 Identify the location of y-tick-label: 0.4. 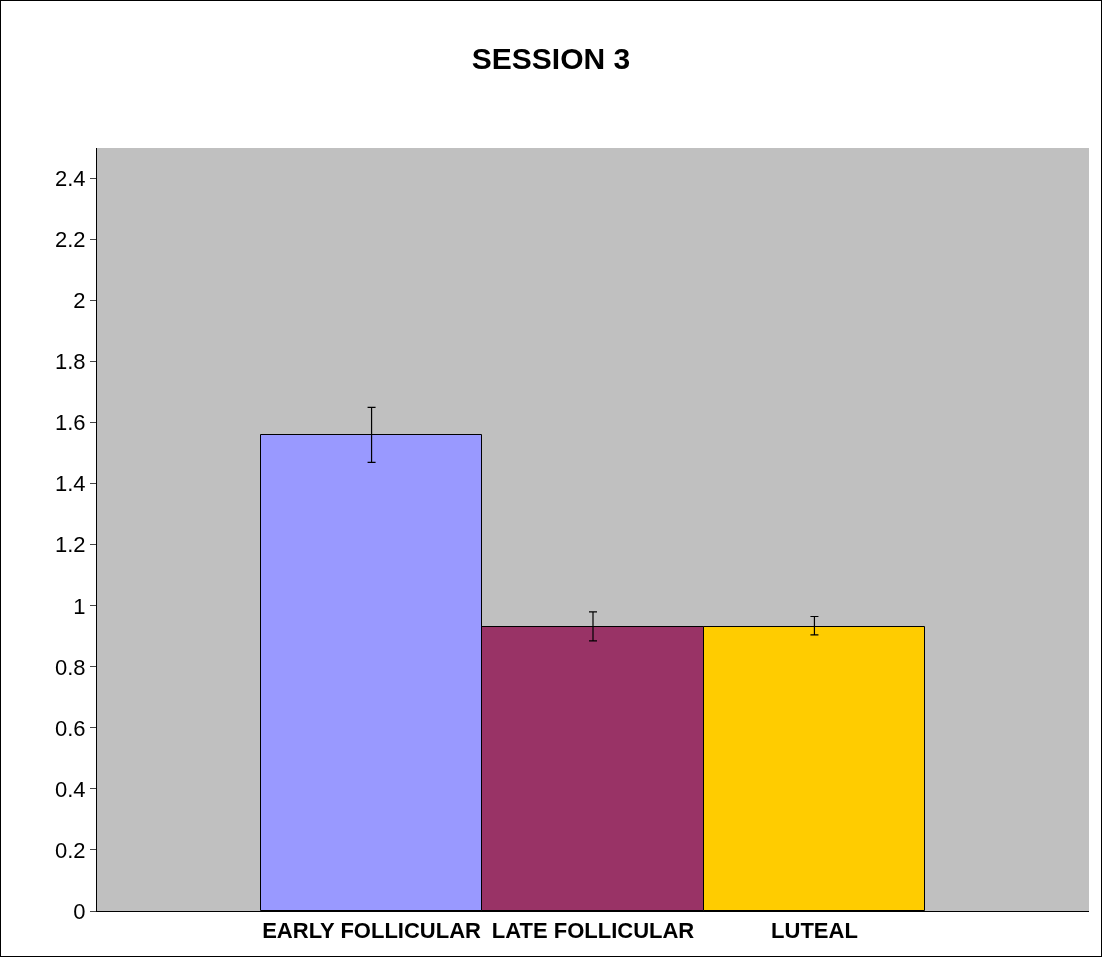
(70, 789).